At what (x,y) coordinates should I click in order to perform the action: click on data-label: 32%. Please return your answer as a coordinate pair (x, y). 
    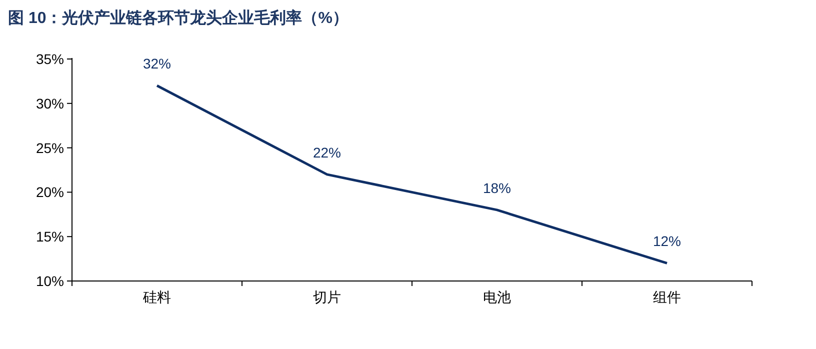
    Looking at the image, I should click on (157, 64).